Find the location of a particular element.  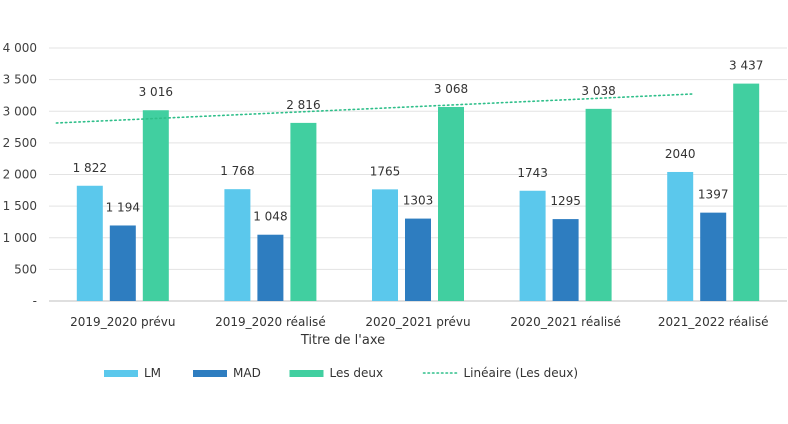

x-tick-label: 2021_2022 réalisé is located at coordinates (713, 322).